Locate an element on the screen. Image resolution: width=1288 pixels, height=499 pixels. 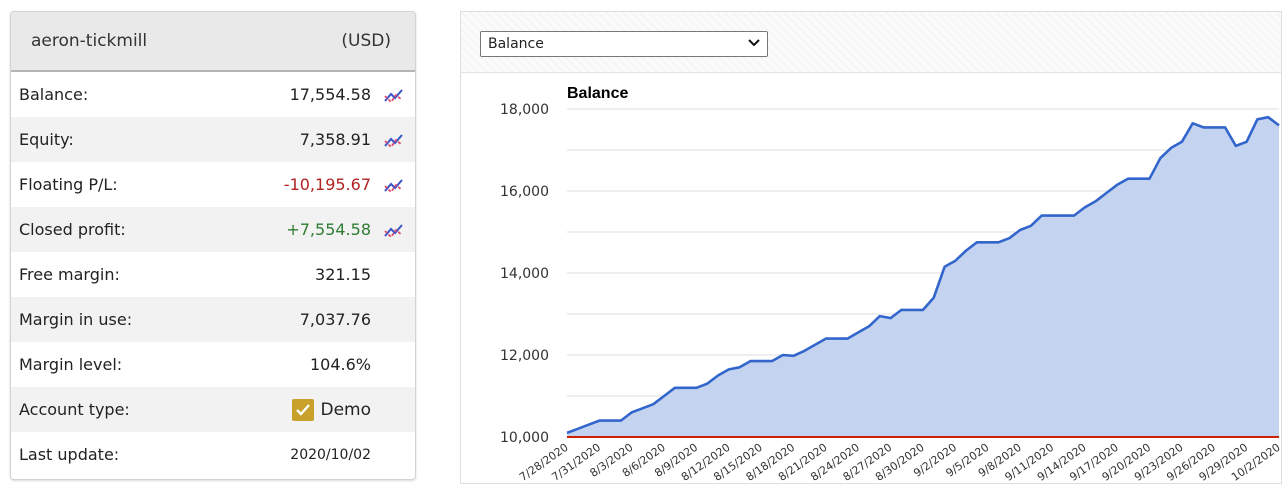
row-value: 321.15 is located at coordinates (343, 274).